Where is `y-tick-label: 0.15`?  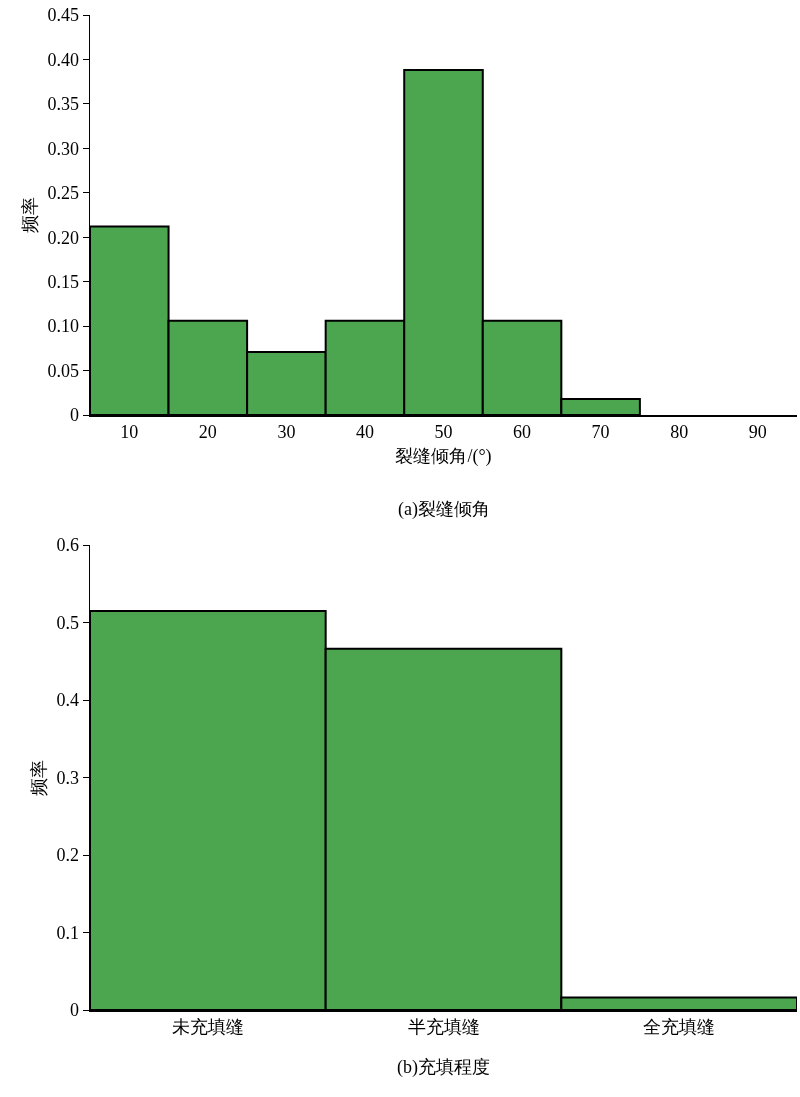
y-tick-label: 0.15 is located at coordinates (63, 281).